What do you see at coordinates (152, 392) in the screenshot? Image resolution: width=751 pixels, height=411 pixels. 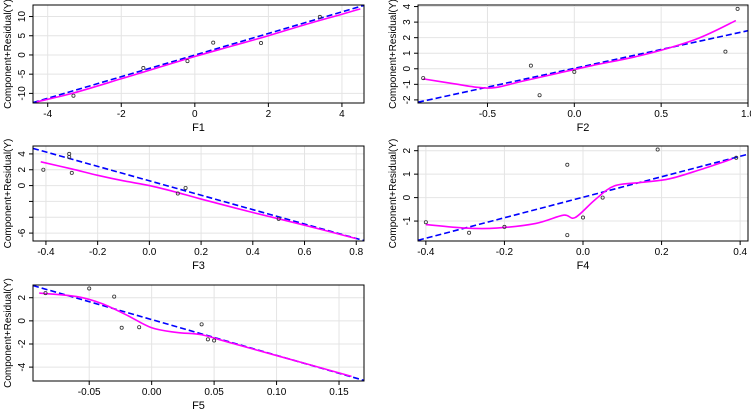 I see `x-tick-label: 0.00` at bounding box center [152, 392].